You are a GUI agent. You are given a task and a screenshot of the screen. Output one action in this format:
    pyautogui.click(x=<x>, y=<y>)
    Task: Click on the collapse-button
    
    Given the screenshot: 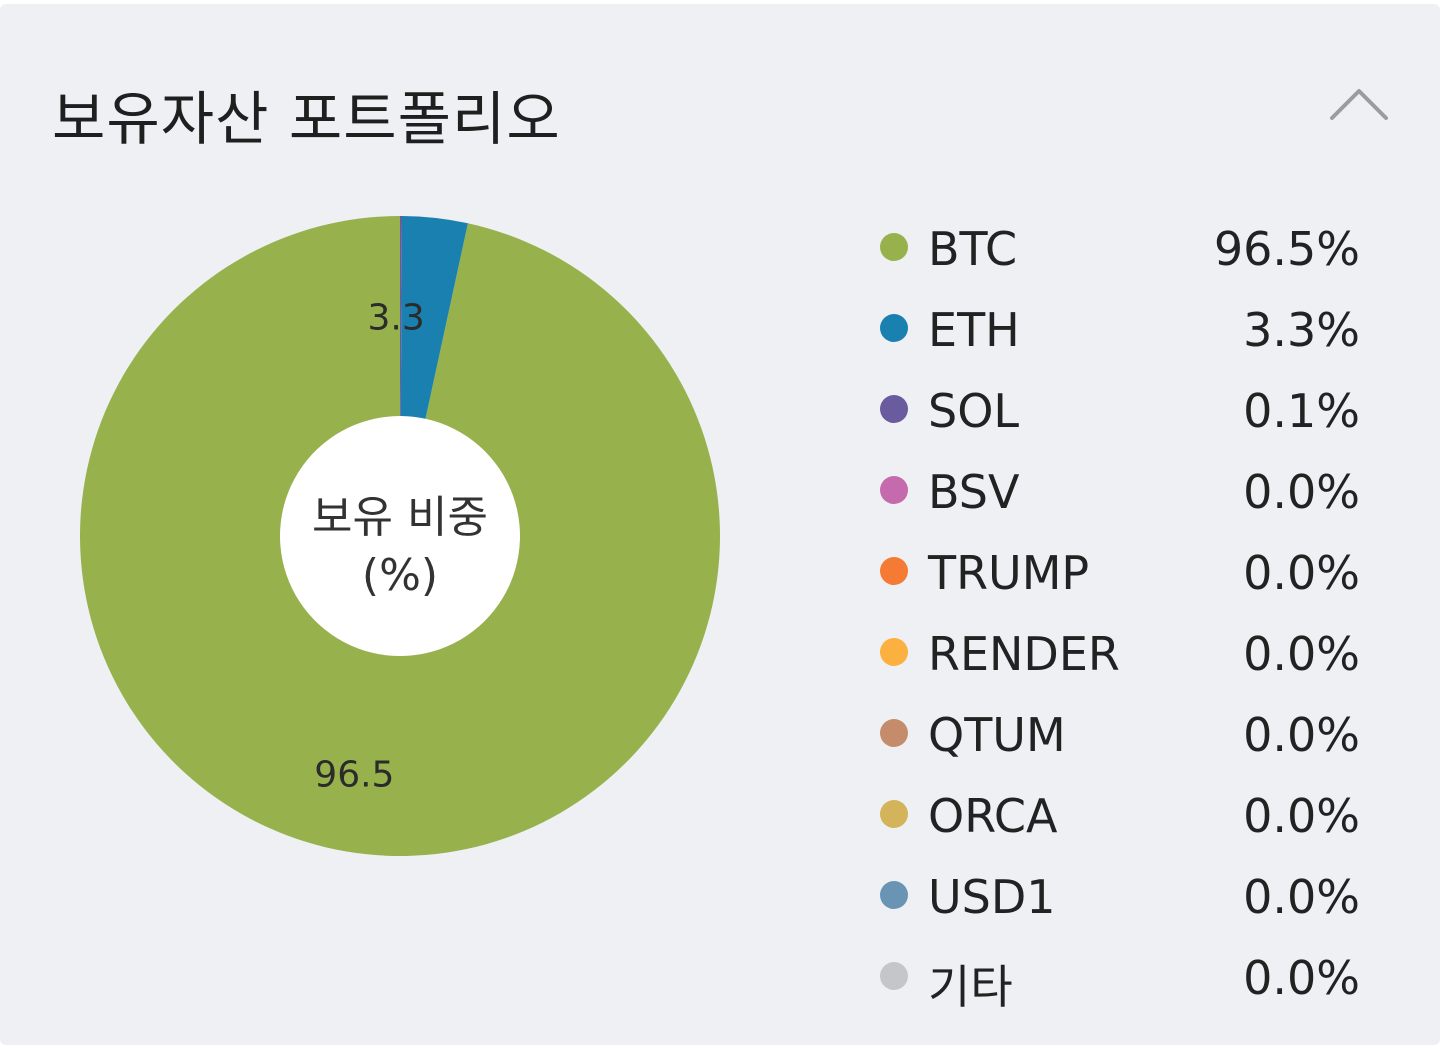 What is the action you would take?
    pyautogui.click(x=1359, y=103)
    